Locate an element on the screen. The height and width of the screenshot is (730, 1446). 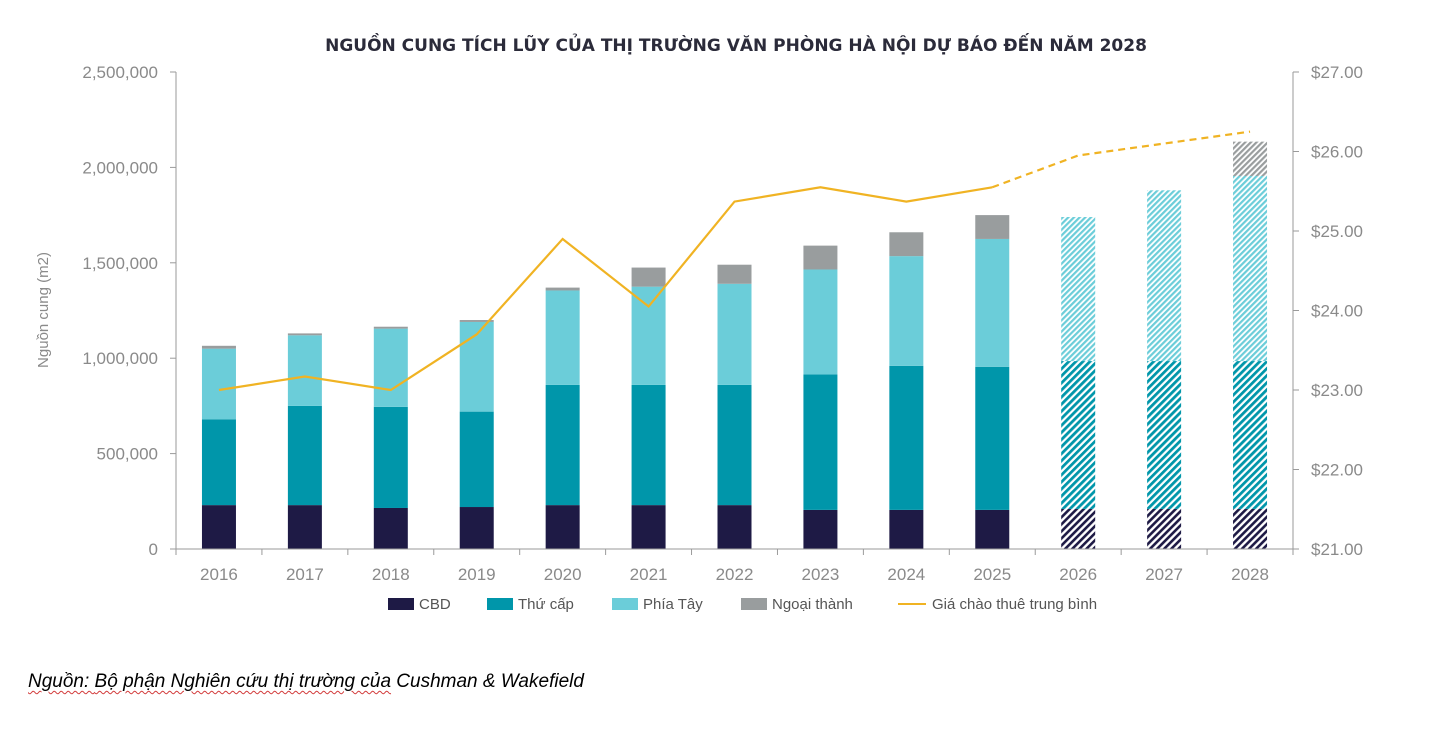
bar-ngoại-thành-2019 is located at coordinates (476, 321).